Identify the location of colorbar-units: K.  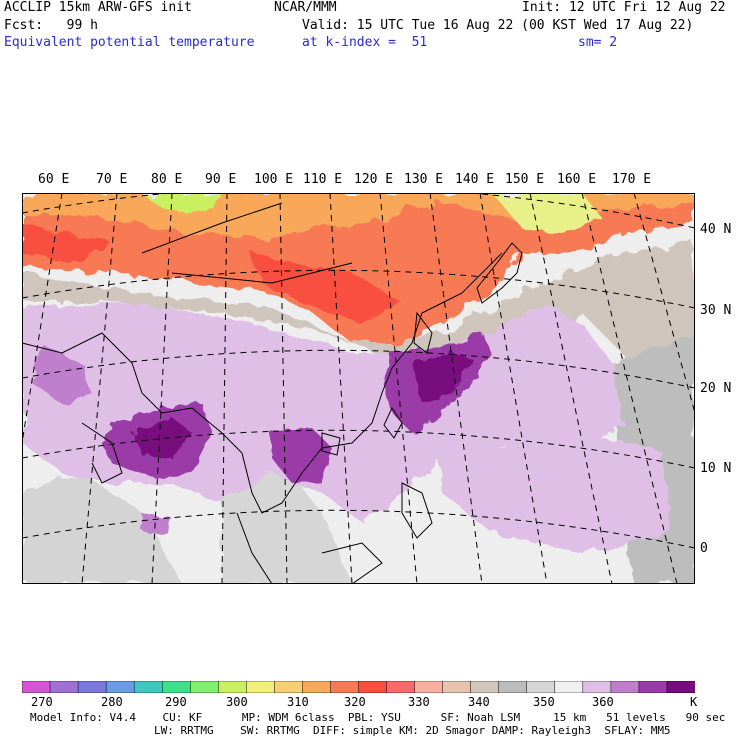
(694, 702).